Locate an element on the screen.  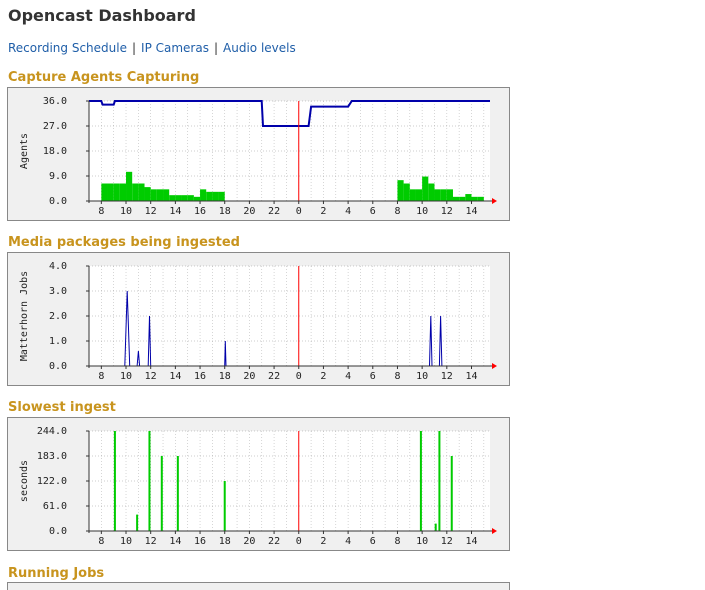
audio-levels-link: Audio levels is located at coordinates (259, 48).